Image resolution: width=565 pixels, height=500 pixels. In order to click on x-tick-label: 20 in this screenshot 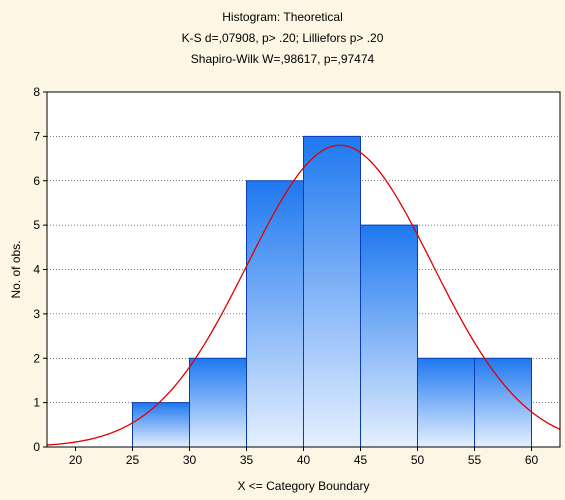, I will do `click(76, 460)`.